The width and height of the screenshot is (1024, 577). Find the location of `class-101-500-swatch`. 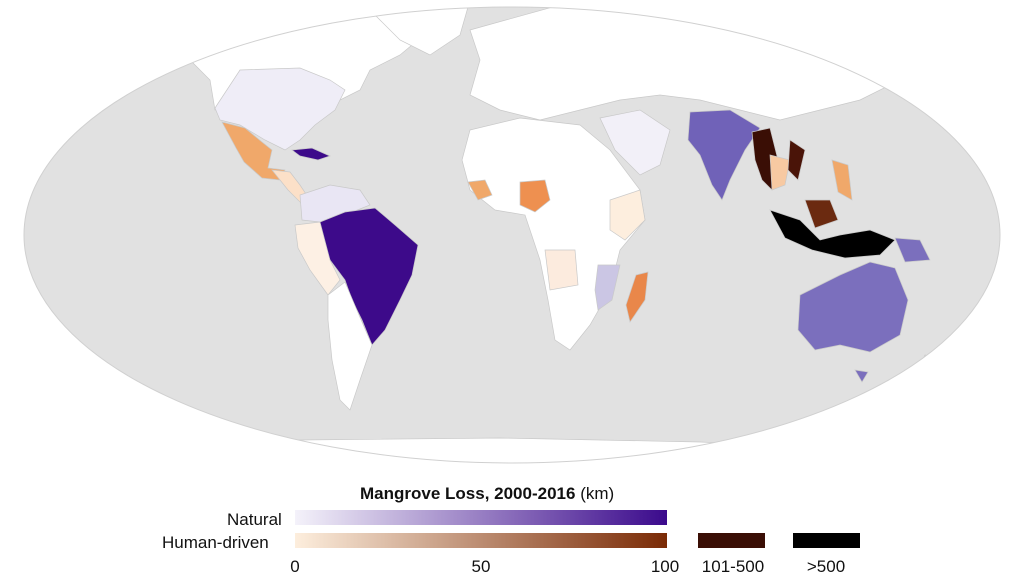

class-101-500-swatch is located at coordinates (731, 540).